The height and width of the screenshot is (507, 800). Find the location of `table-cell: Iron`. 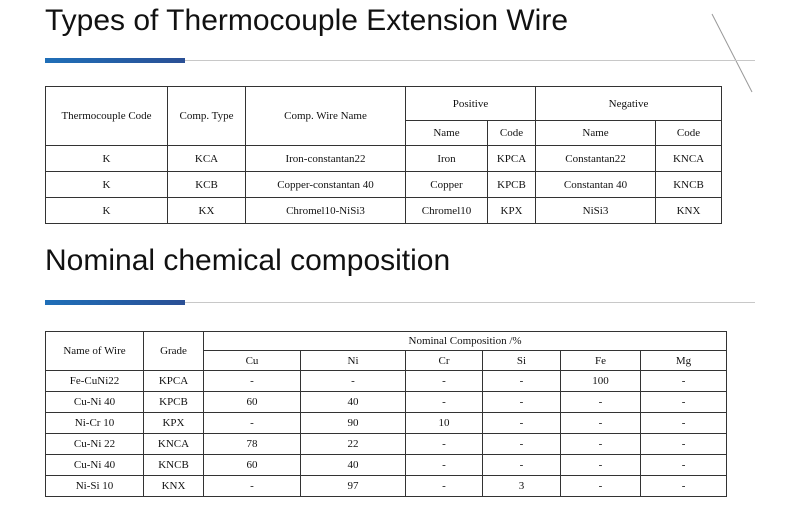

table-cell: Iron is located at coordinates (446, 158).